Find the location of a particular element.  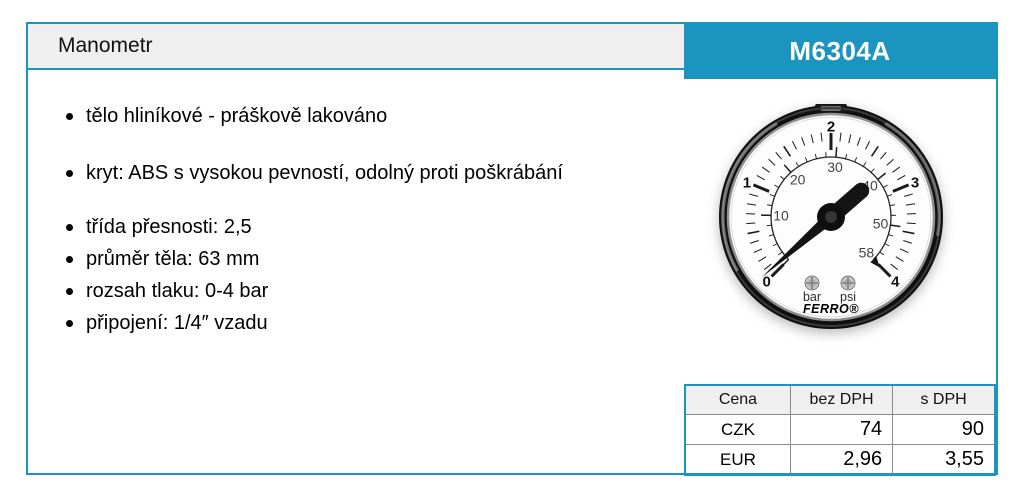

svg-text: 0 is located at coordinates (766, 282).